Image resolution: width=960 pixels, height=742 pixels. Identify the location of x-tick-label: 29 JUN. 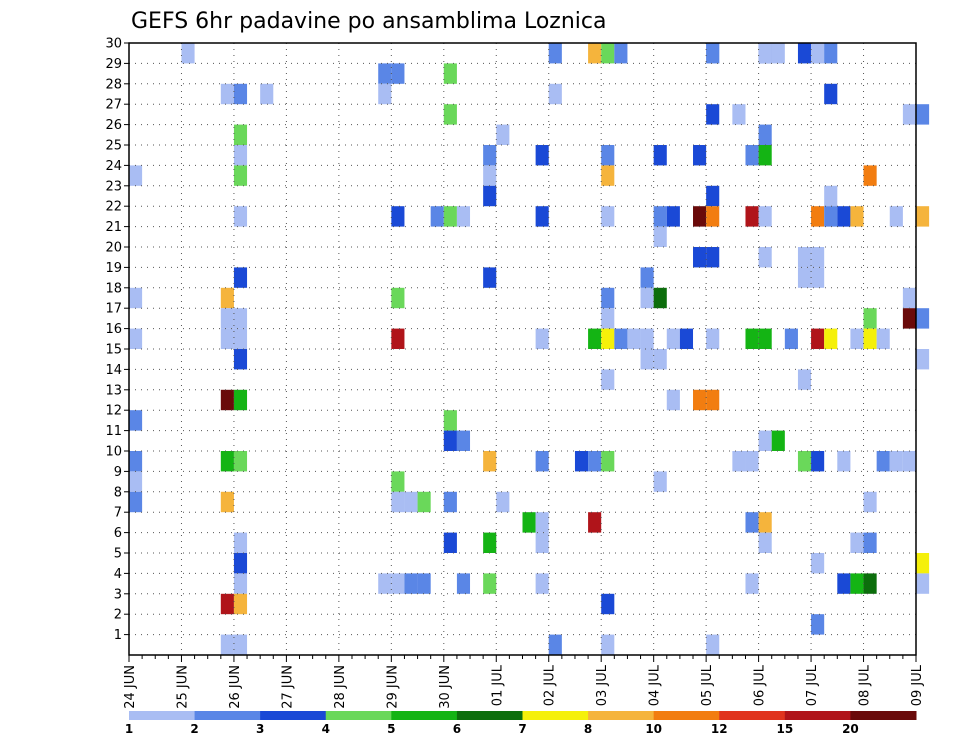
(392, 687).